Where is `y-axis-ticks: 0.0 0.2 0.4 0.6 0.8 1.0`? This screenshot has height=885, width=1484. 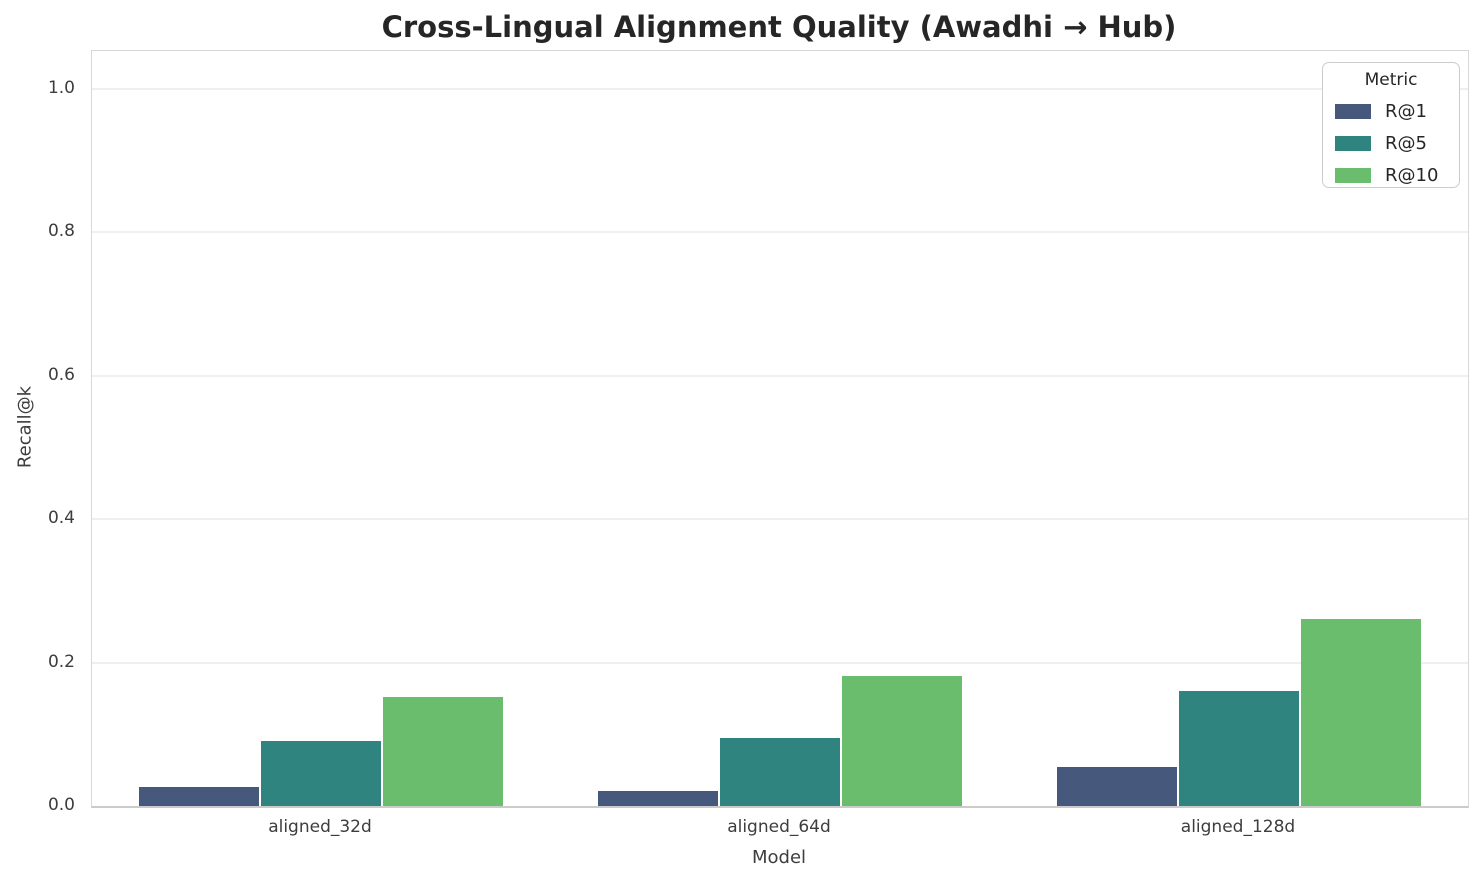 y-axis-ticks: 0.0 0.2 0.4 0.6 0.8 1.0 is located at coordinates (37, 432).